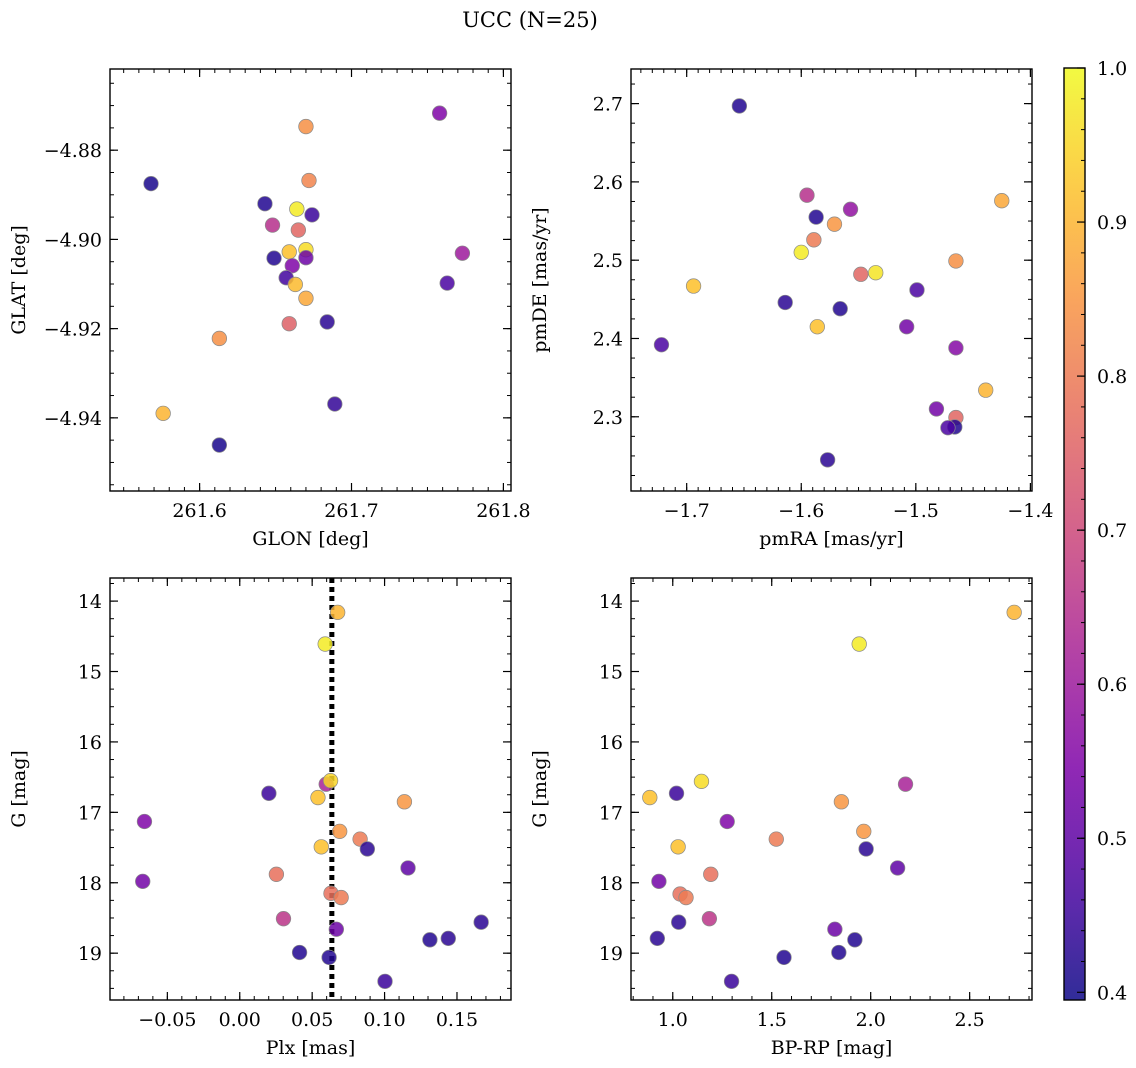  I want to click on y-tick-label: −4.94, so click(73, 419).